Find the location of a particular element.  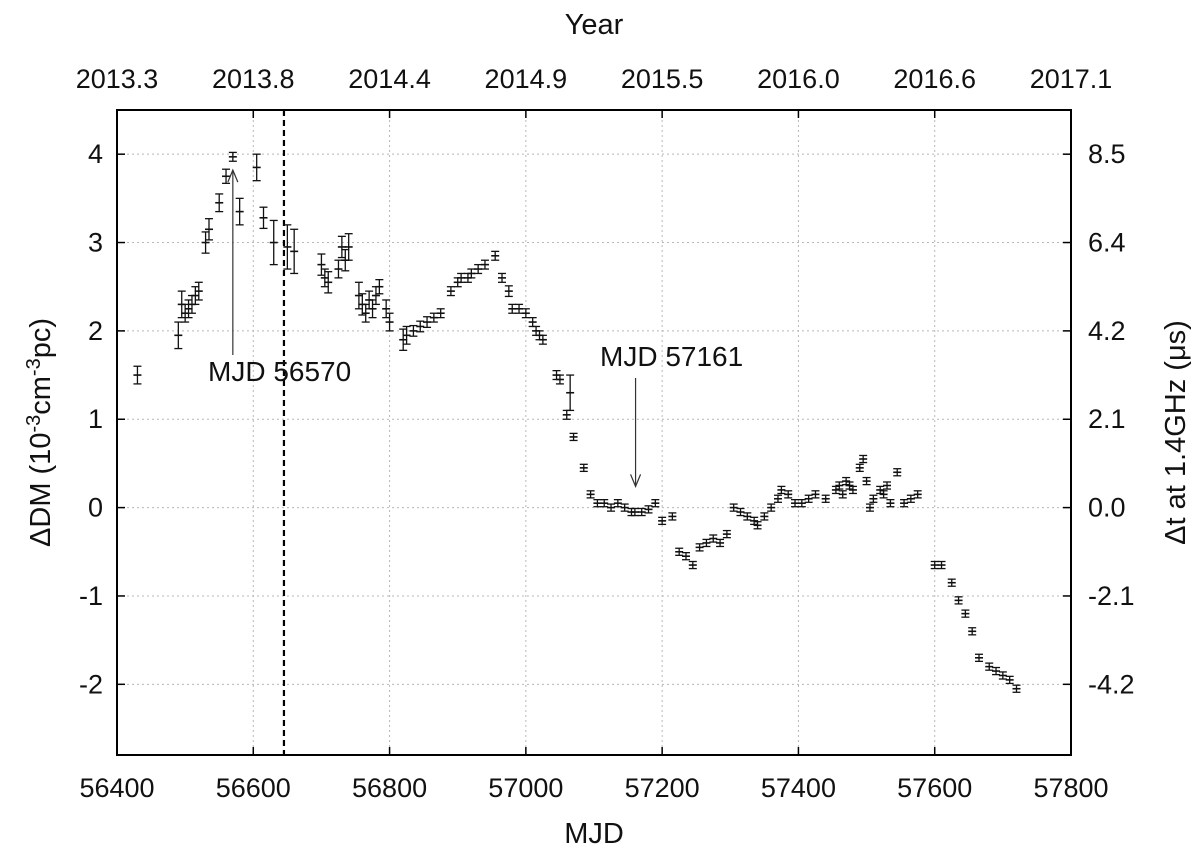

top-tick-label: 2014.9 is located at coordinates (526, 79).